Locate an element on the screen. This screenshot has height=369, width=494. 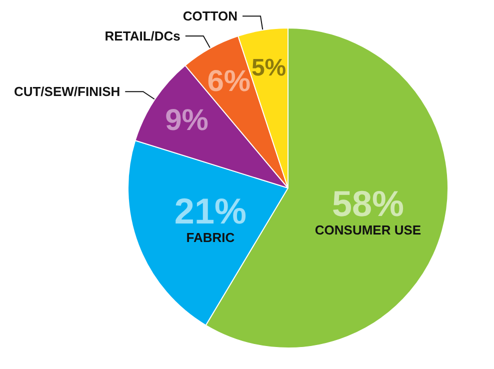
slice-label: FABRIC is located at coordinates (211, 238).